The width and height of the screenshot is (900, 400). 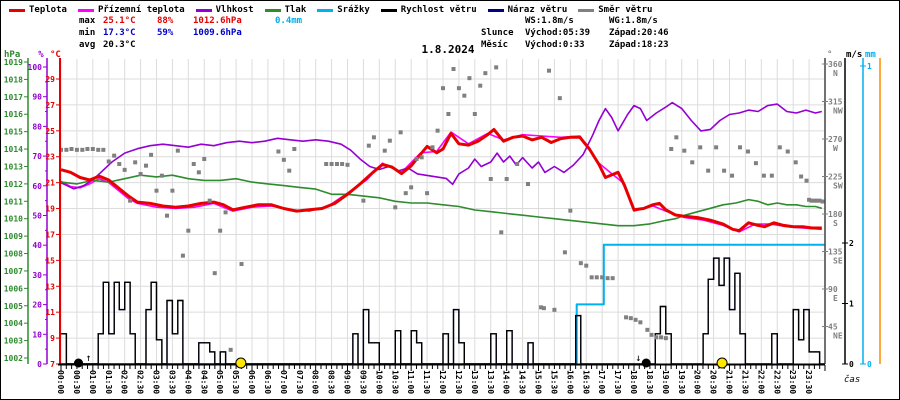 I want to click on dir-tick-label: 180, so click(x=835, y=214).